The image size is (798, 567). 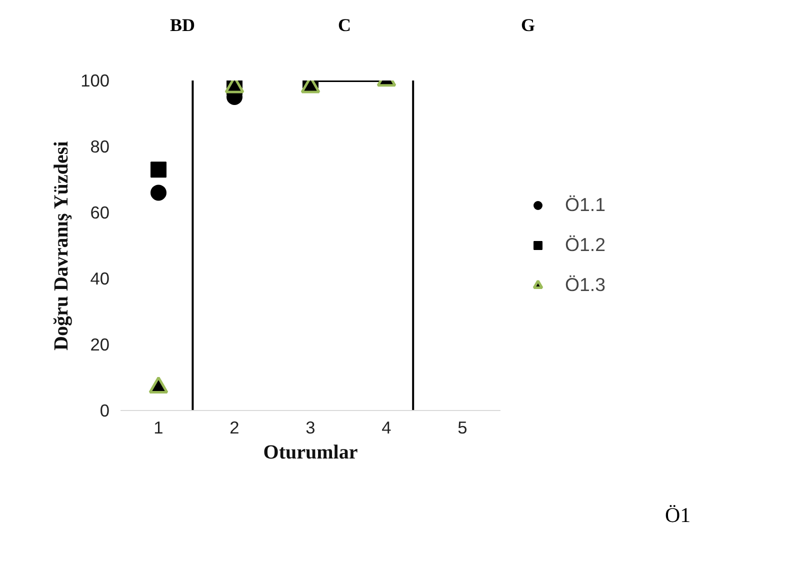 I want to click on y-axis-title: Doğru Davranış Yüzdesi, so click(x=61, y=245).